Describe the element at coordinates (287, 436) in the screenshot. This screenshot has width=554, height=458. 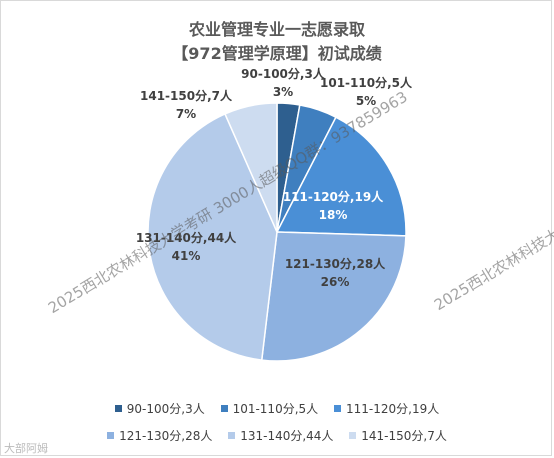
I see `legend-label: 131-140分,44人` at that location.